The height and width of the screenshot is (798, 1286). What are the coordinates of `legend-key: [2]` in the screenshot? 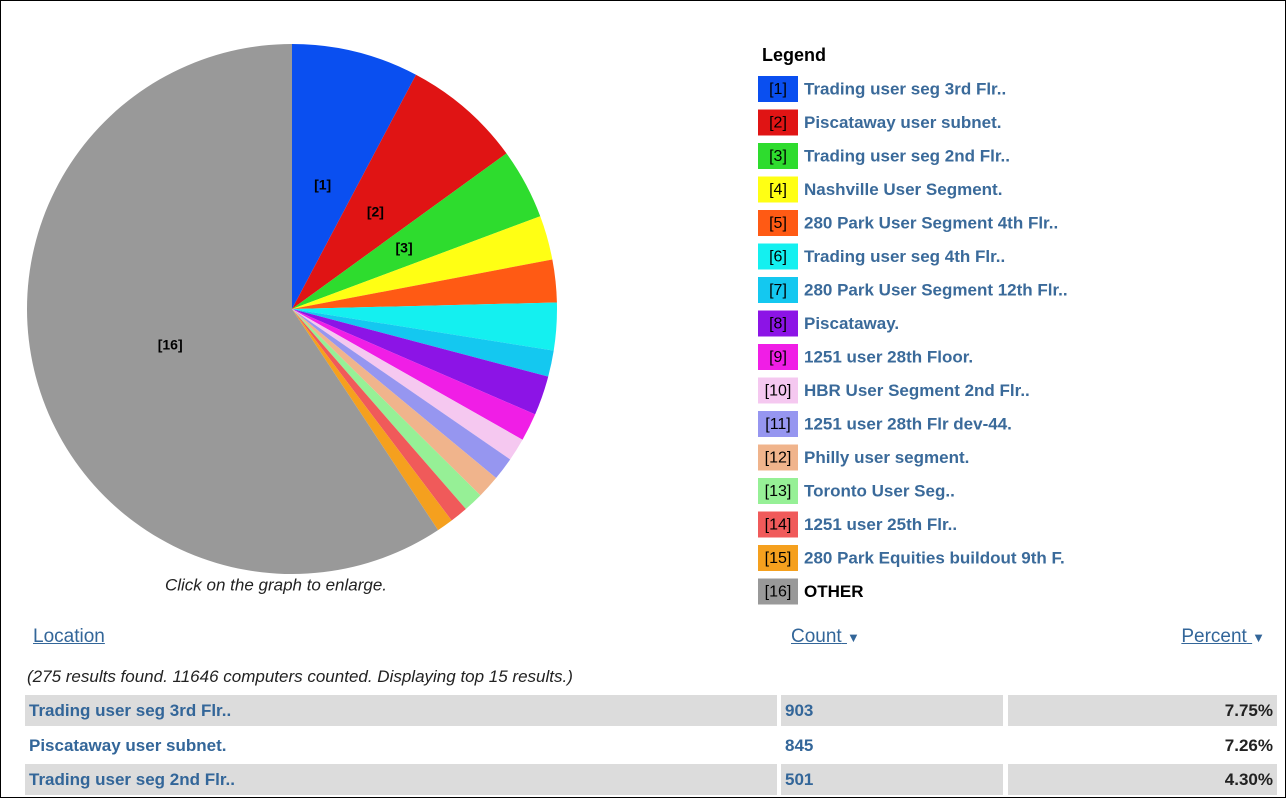 It's located at (778, 123).